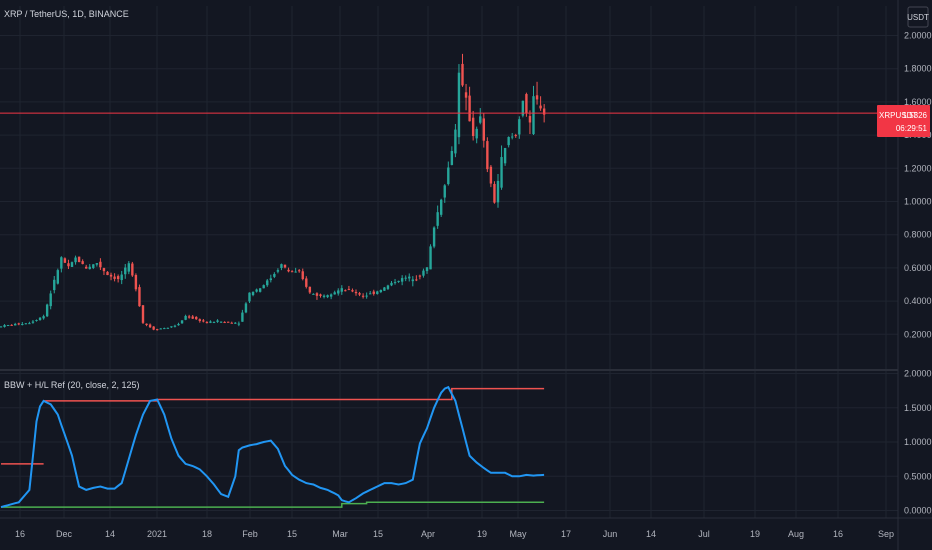 The width and height of the screenshot is (932, 550). What do you see at coordinates (918, 476) in the screenshot?
I see `indicator-tick-label: 0.5000` at bounding box center [918, 476].